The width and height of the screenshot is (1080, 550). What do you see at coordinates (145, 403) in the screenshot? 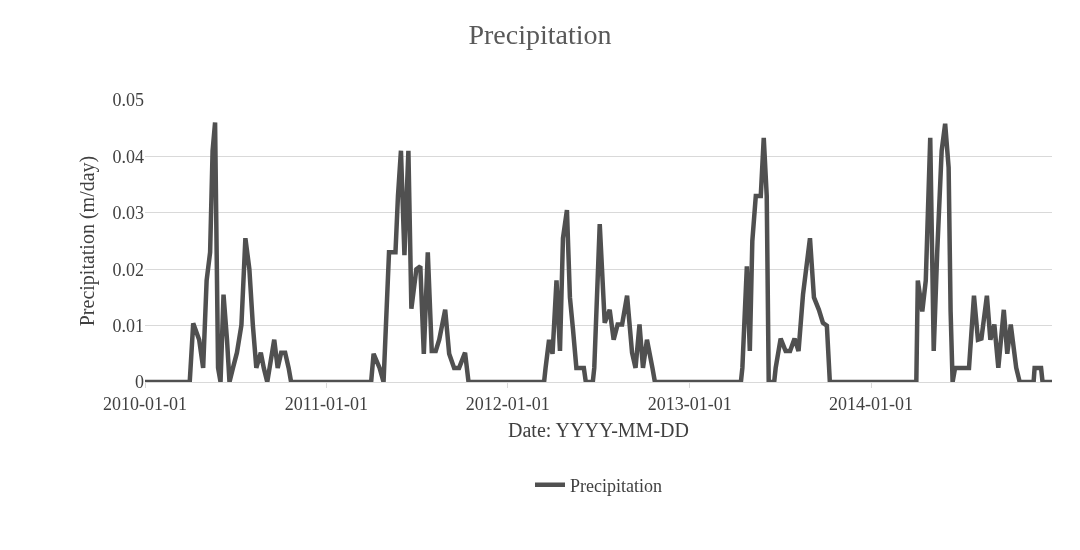
I see `x-tick-label: 2010-01-01` at bounding box center [145, 403].